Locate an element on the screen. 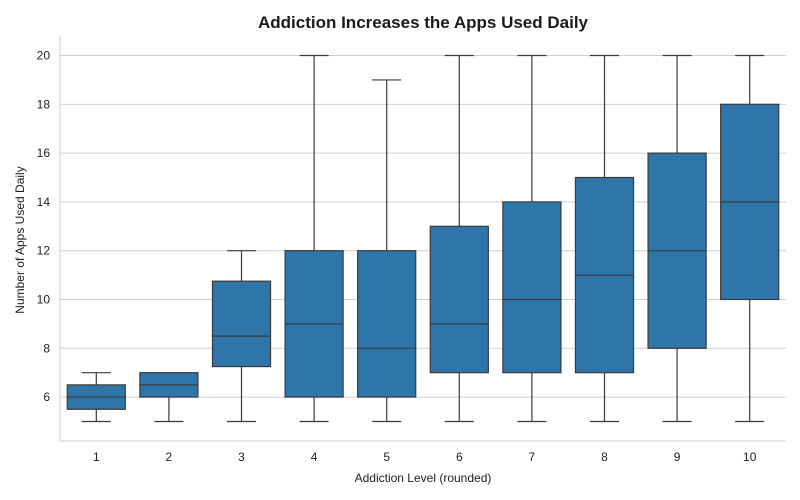 The height and width of the screenshot is (500, 800). x-axis-label: Addiction Level (rounded) is located at coordinates (423, 478).